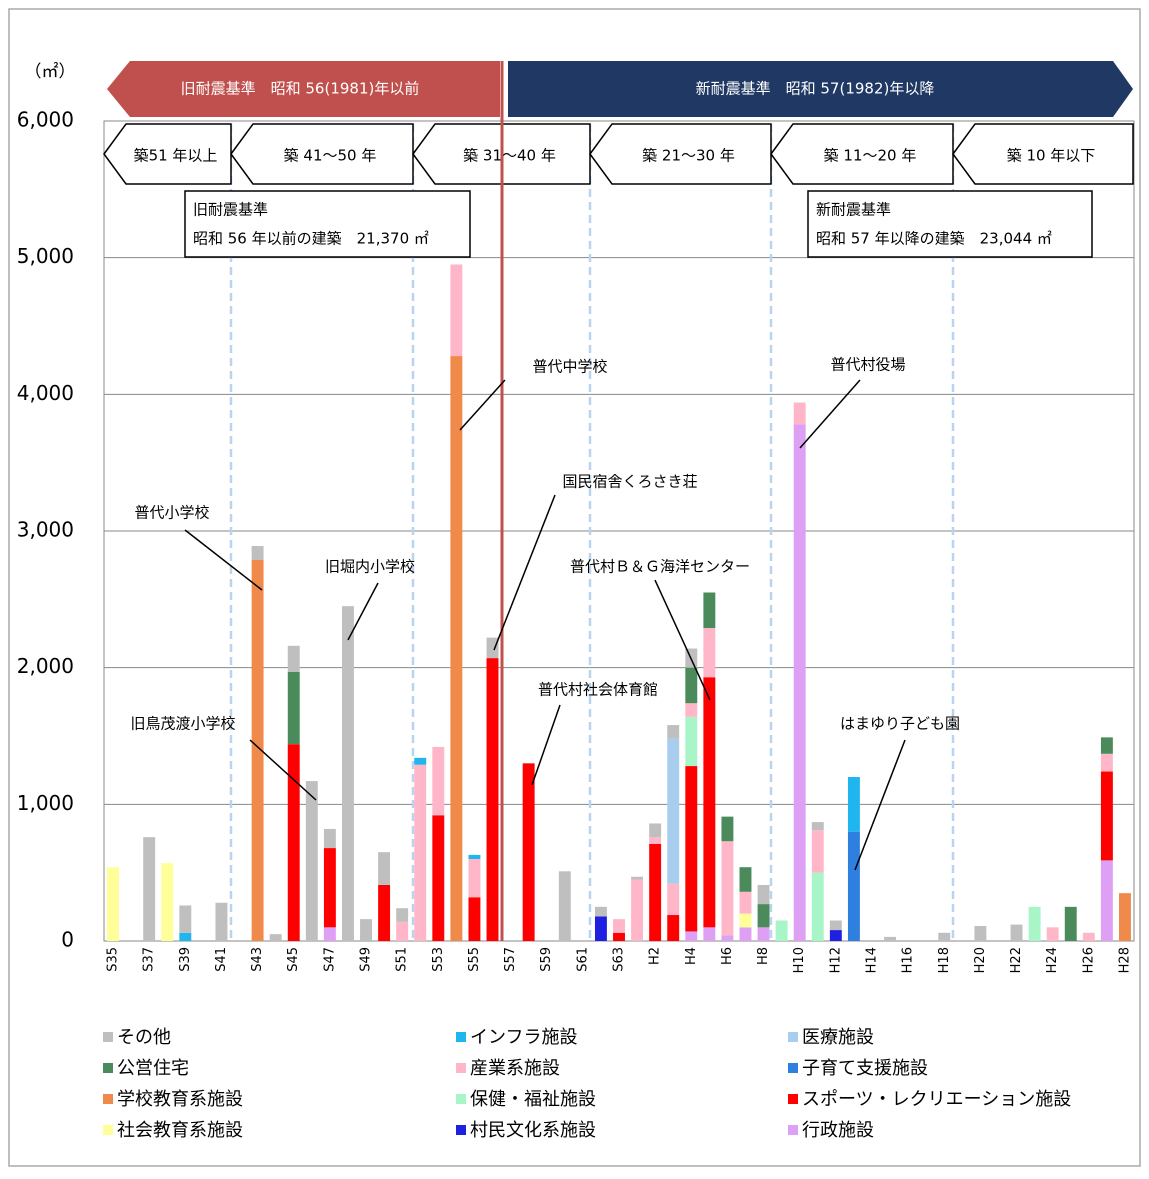 This screenshot has width=1149, height=1179. I want to click on x-tick-label: S39, so click(185, 959).